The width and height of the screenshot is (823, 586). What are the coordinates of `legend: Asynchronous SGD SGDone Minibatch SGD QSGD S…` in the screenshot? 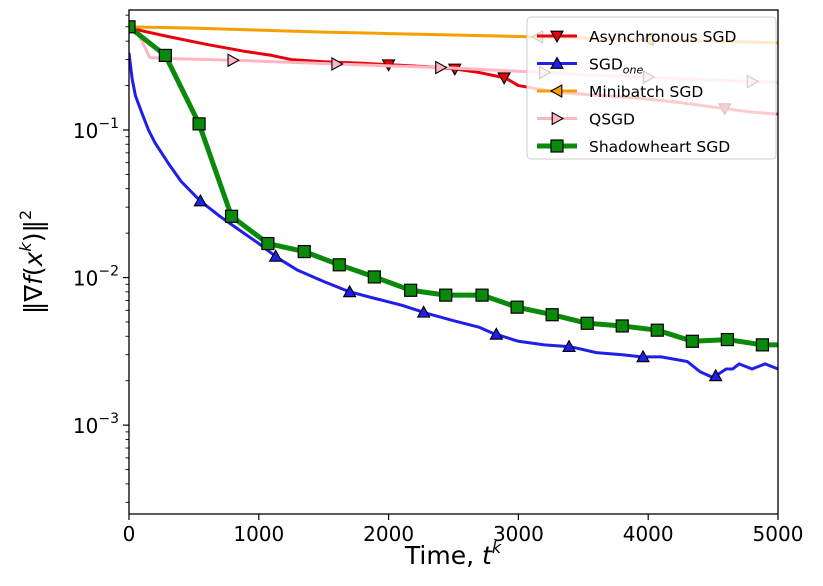 It's located at (651, 88).